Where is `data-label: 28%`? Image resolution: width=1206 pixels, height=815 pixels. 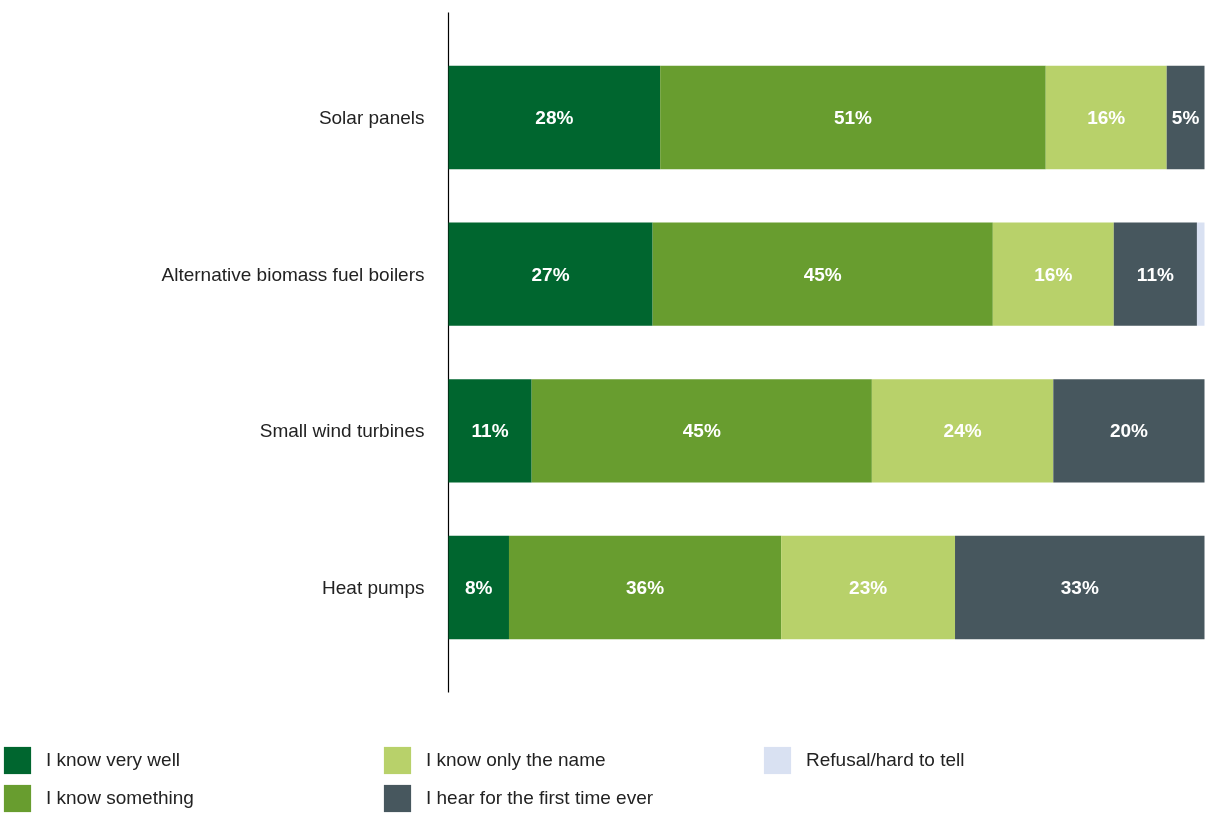 data-label: 28% is located at coordinates (554, 117).